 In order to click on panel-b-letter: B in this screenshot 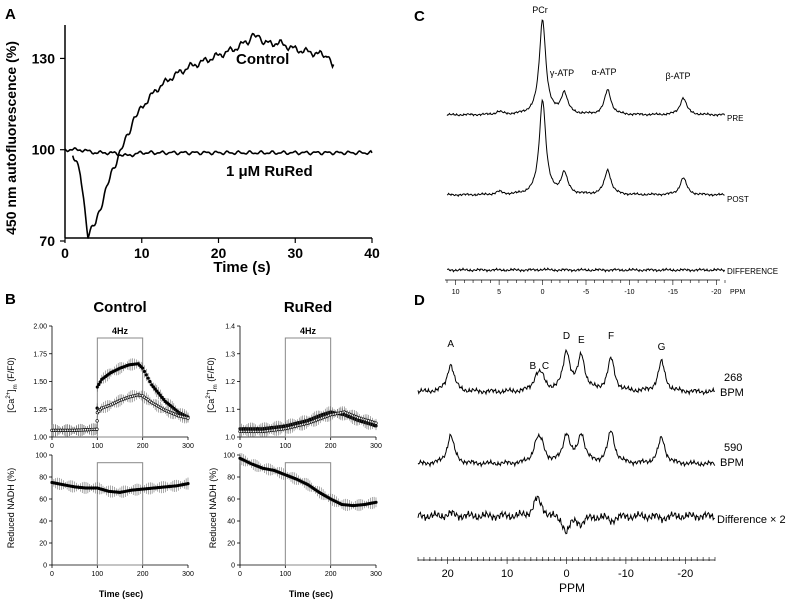, I will do `click(10, 299)`.